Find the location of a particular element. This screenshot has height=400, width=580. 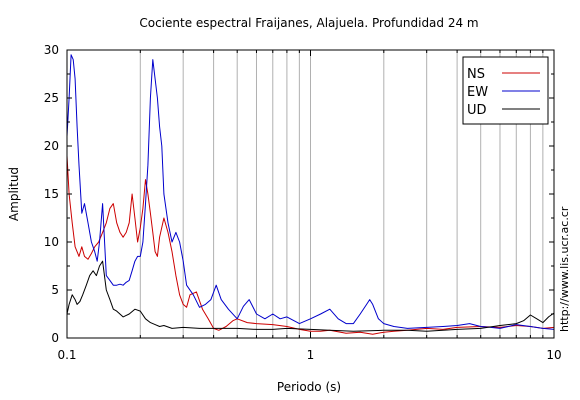

y-tick-label: 0 is located at coordinates (55, 338).